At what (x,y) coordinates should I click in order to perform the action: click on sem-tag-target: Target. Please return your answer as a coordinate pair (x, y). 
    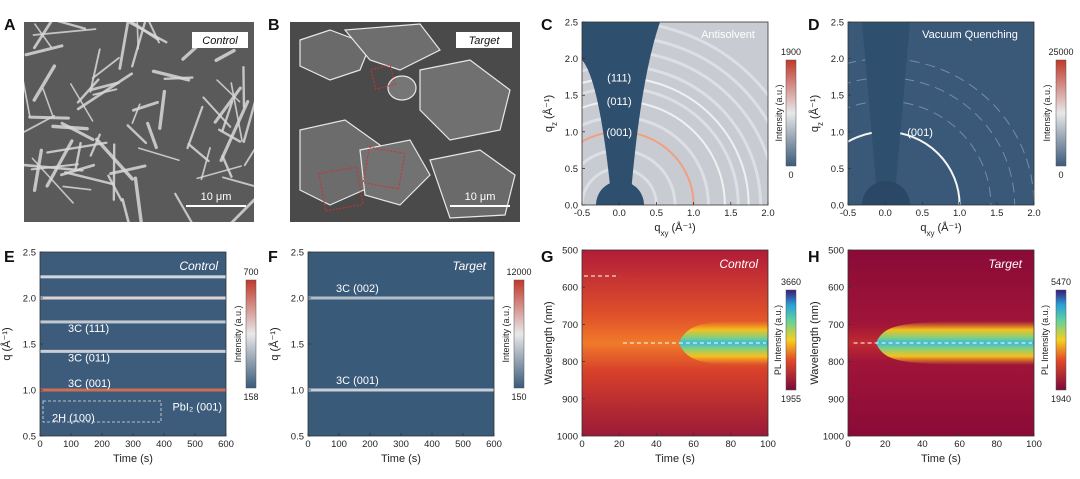
    Looking at the image, I should click on (485, 41).